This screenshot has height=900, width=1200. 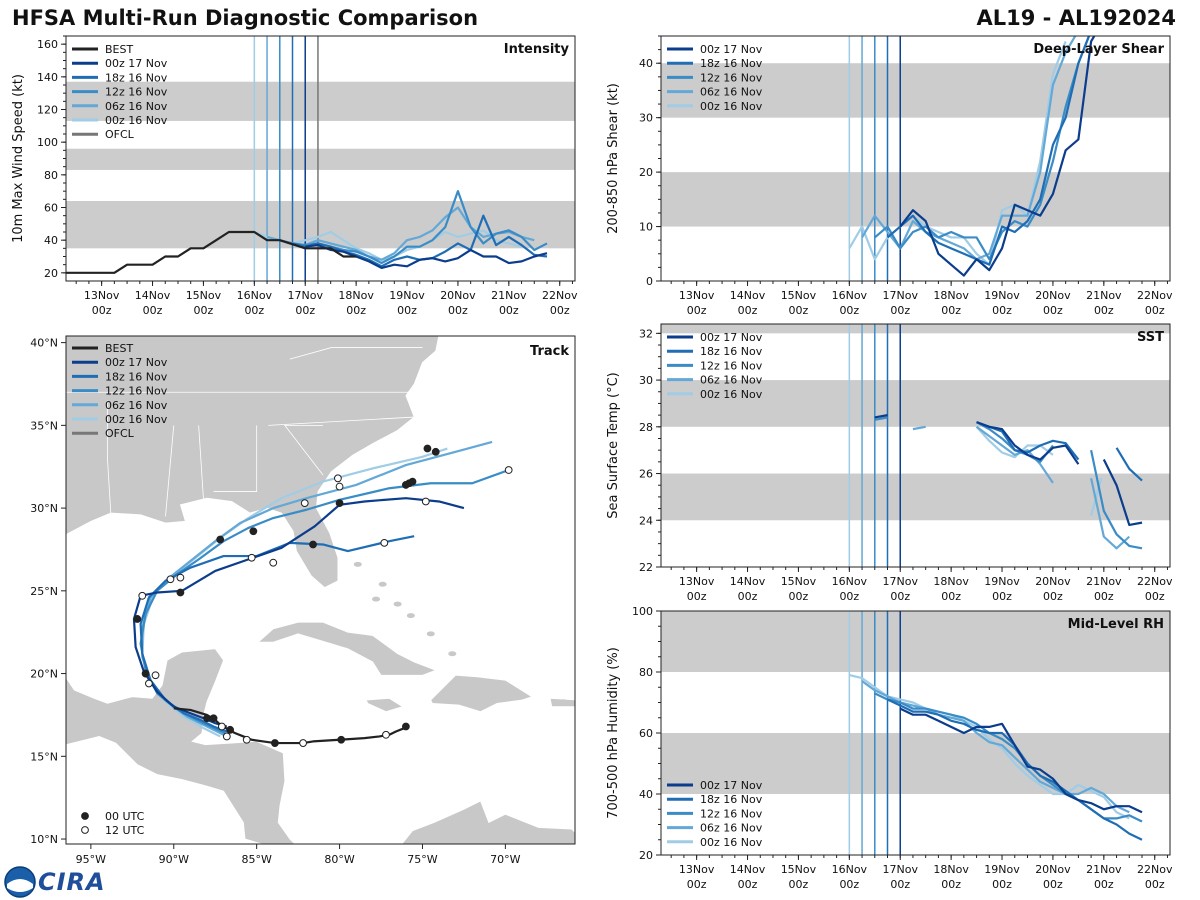 I want to click on rh-panel-title: Mid-Level RH, so click(x=1116, y=624).